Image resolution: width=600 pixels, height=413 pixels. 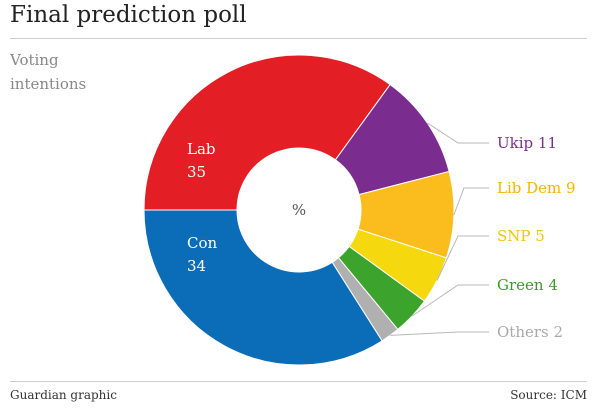 What do you see at coordinates (128, 15) in the screenshot?
I see `chart-title: Final prediction poll` at bounding box center [128, 15].